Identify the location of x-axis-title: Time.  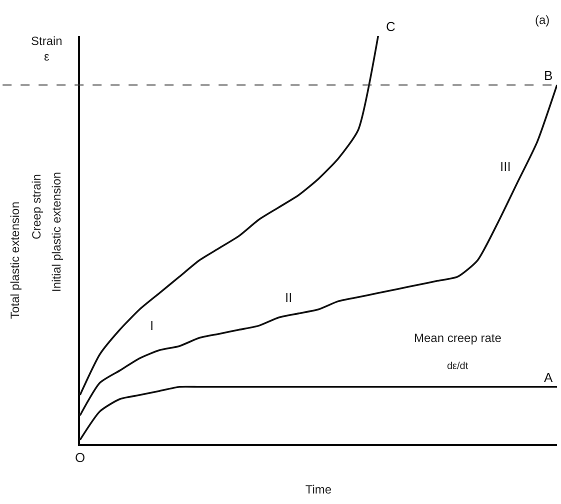
(318, 489).